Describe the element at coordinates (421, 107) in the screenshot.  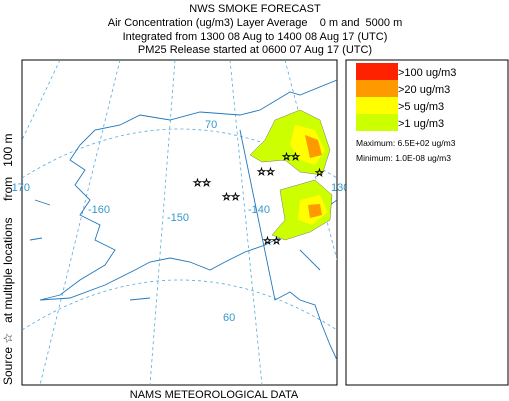
I see `legend-label: >5 ug/m3` at that location.